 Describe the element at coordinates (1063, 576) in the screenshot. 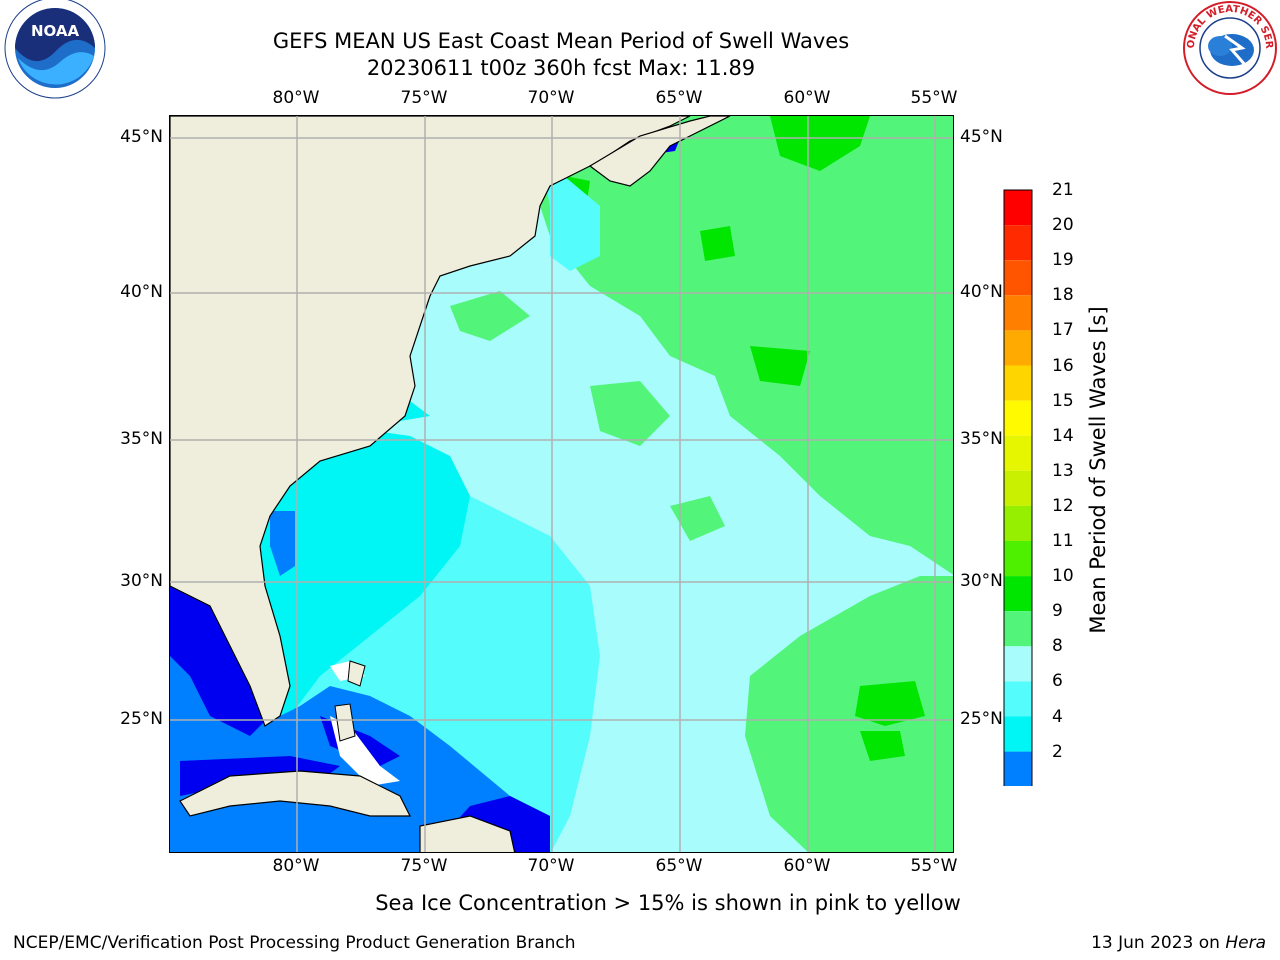

I see `colorbar-tick-label: 10` at that location.